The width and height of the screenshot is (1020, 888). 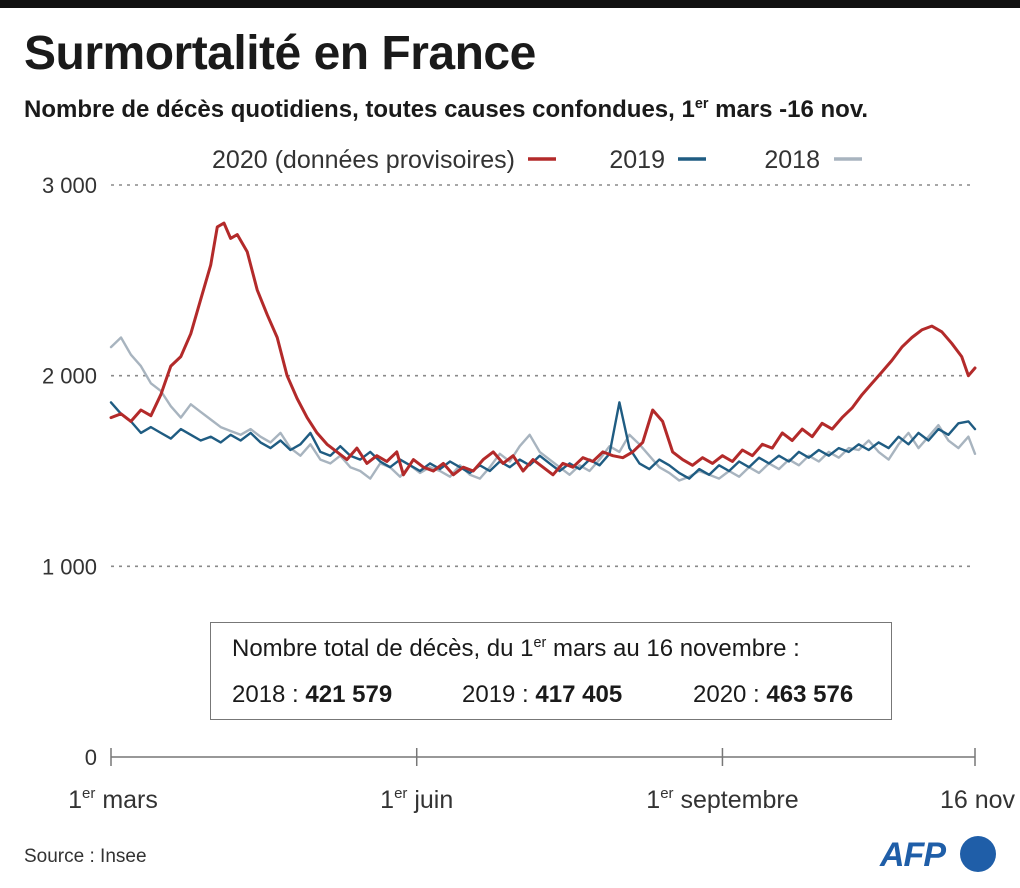 I want to click on series-line-2018, so click(x=543, y=409).